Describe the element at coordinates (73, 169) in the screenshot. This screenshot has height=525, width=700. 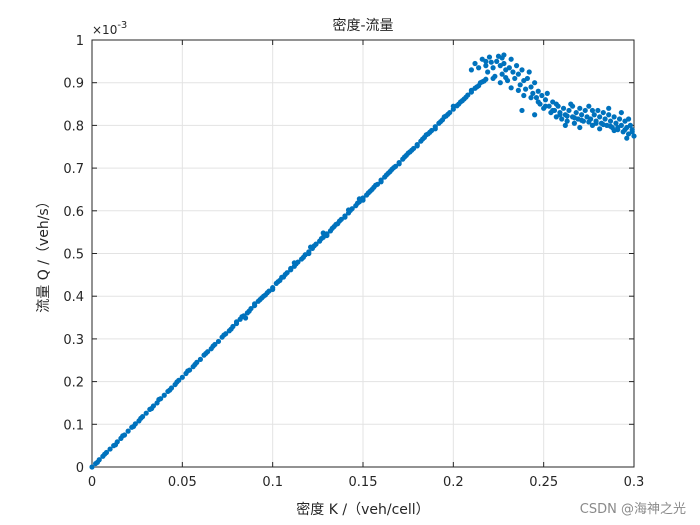
I see `y-tick-label: 0.7` at that location.